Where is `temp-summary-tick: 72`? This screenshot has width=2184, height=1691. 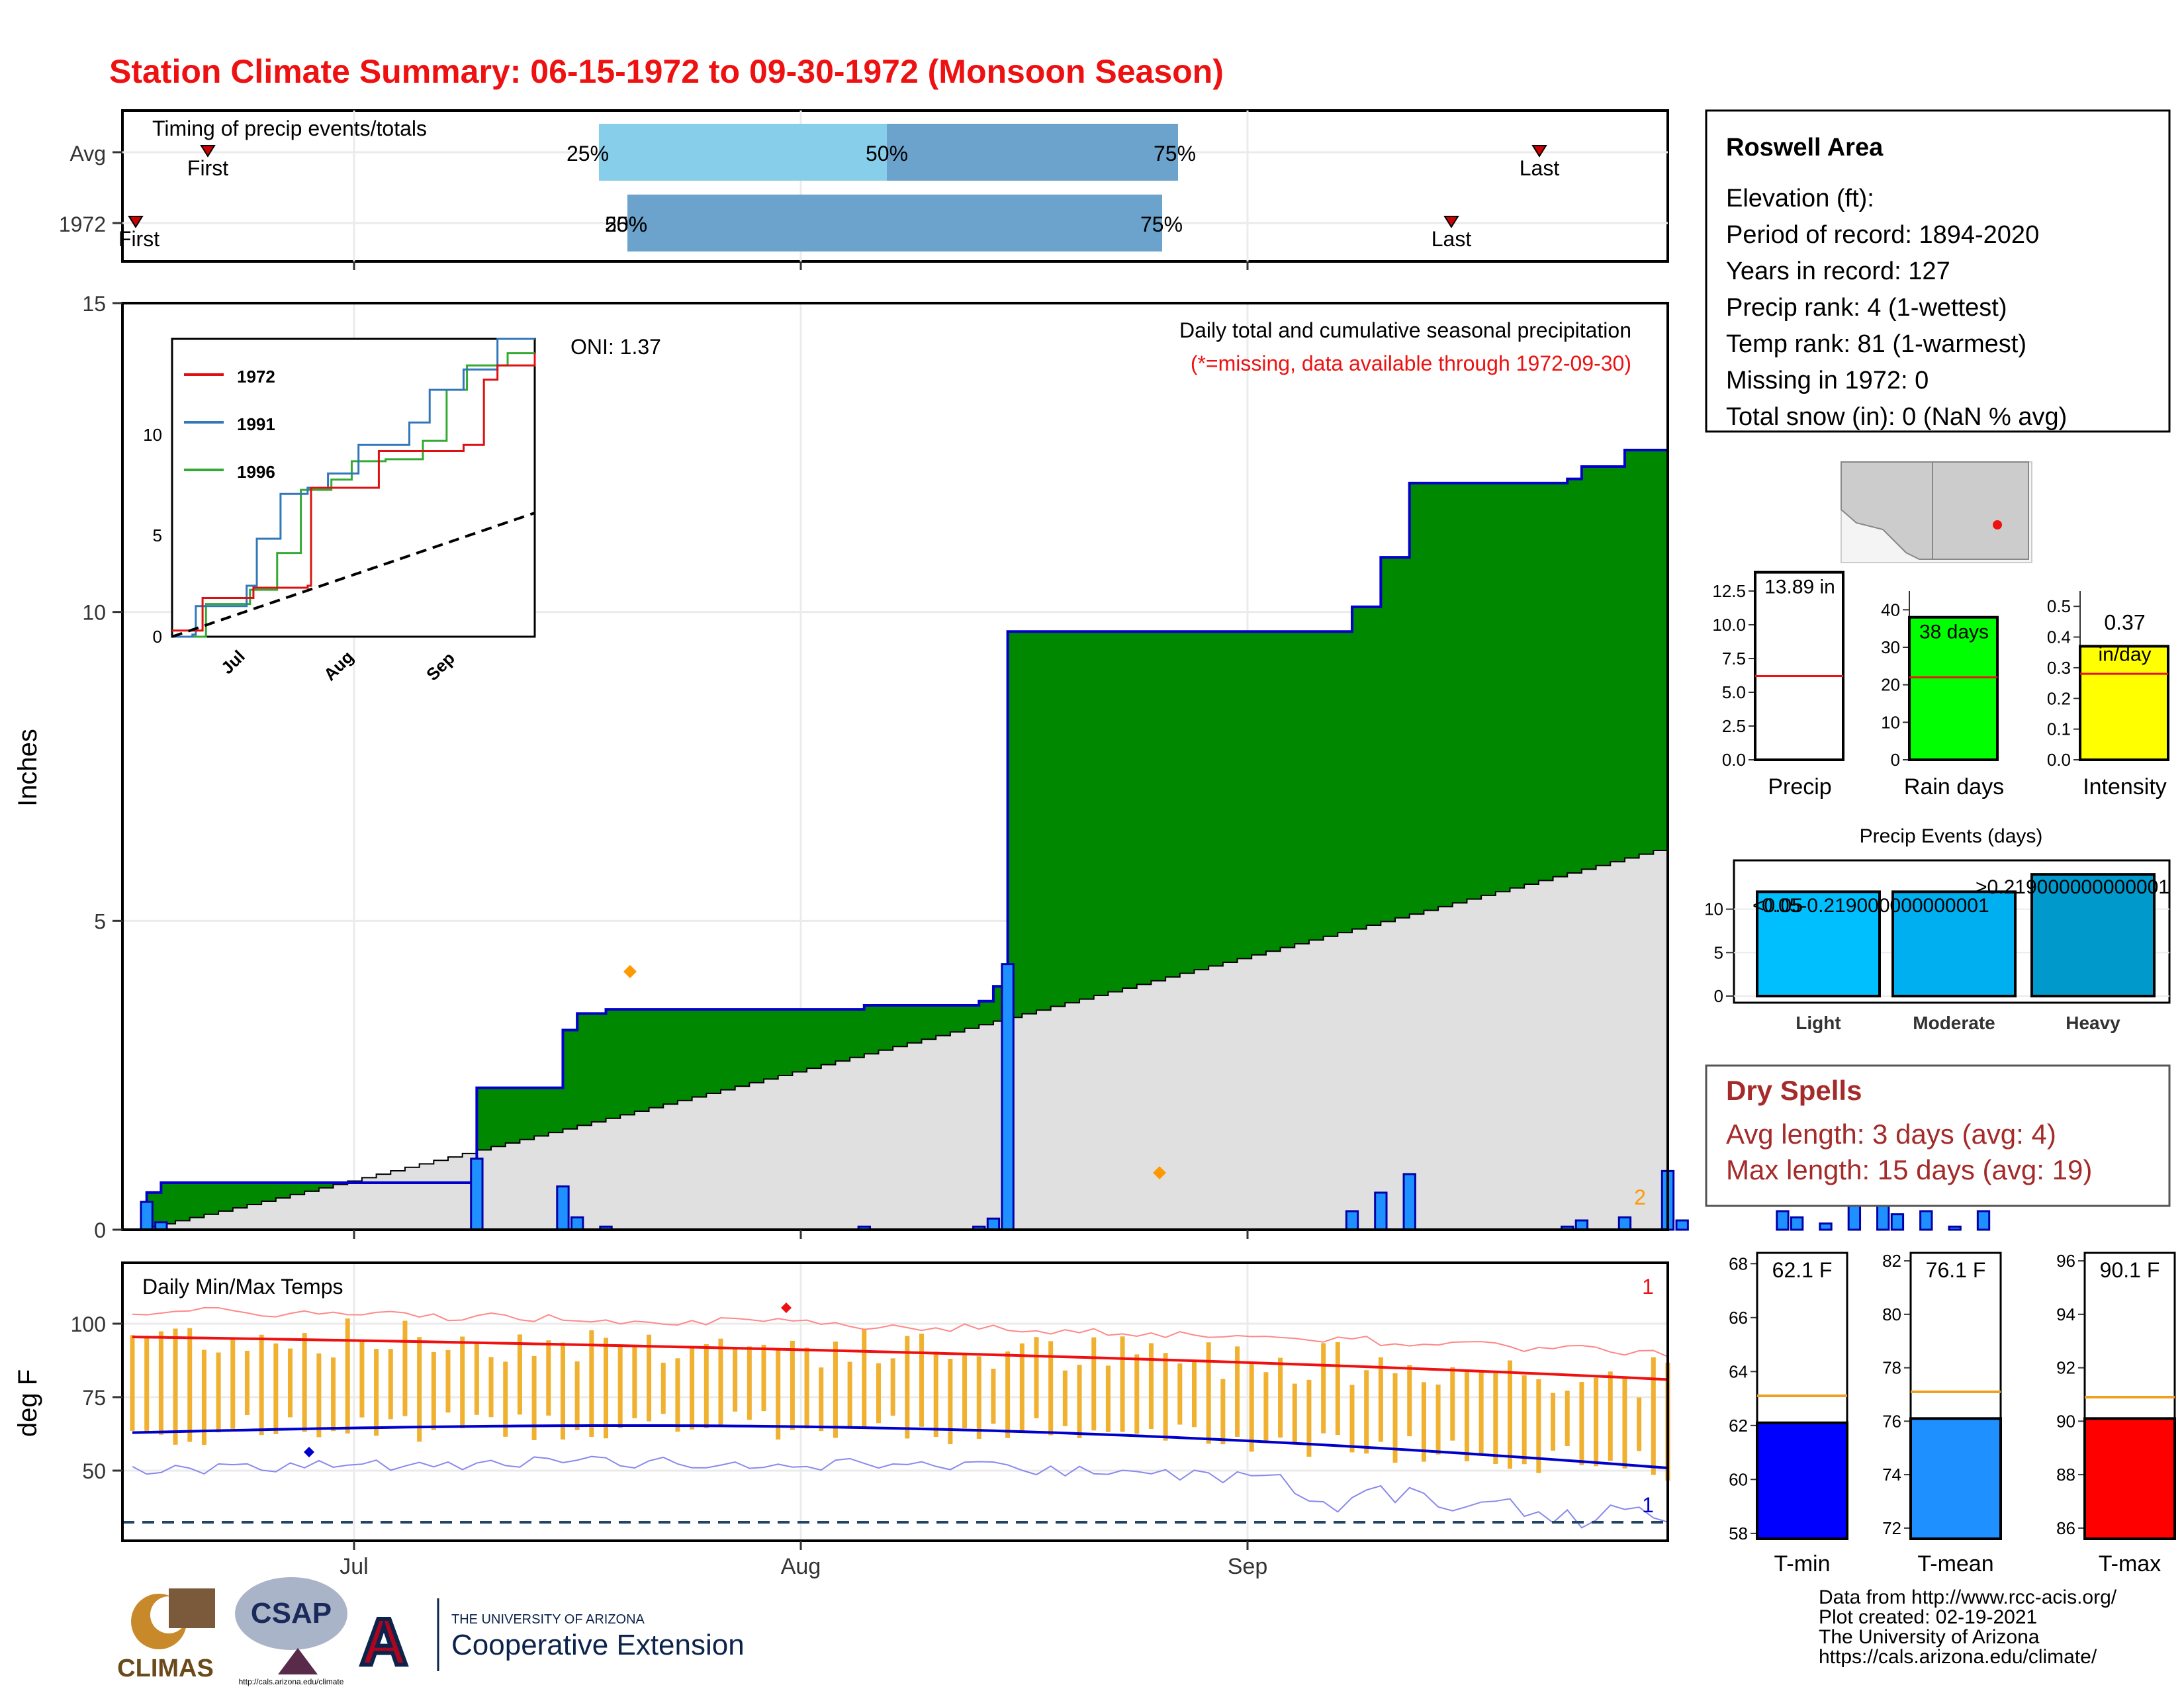
temp-summary-tick: 72 is located at coordinates (1891, 1528).